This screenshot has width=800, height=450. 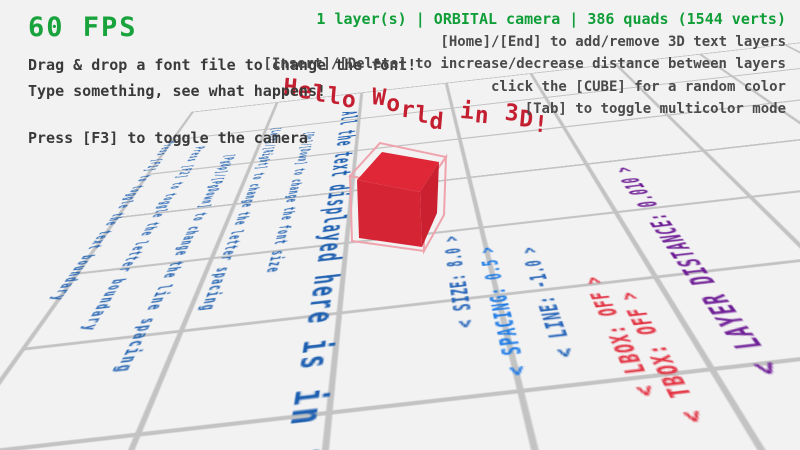 I want to click on tip-toggle-camera: Press [F3] to toggle the camera, so click(x=168, y=138).